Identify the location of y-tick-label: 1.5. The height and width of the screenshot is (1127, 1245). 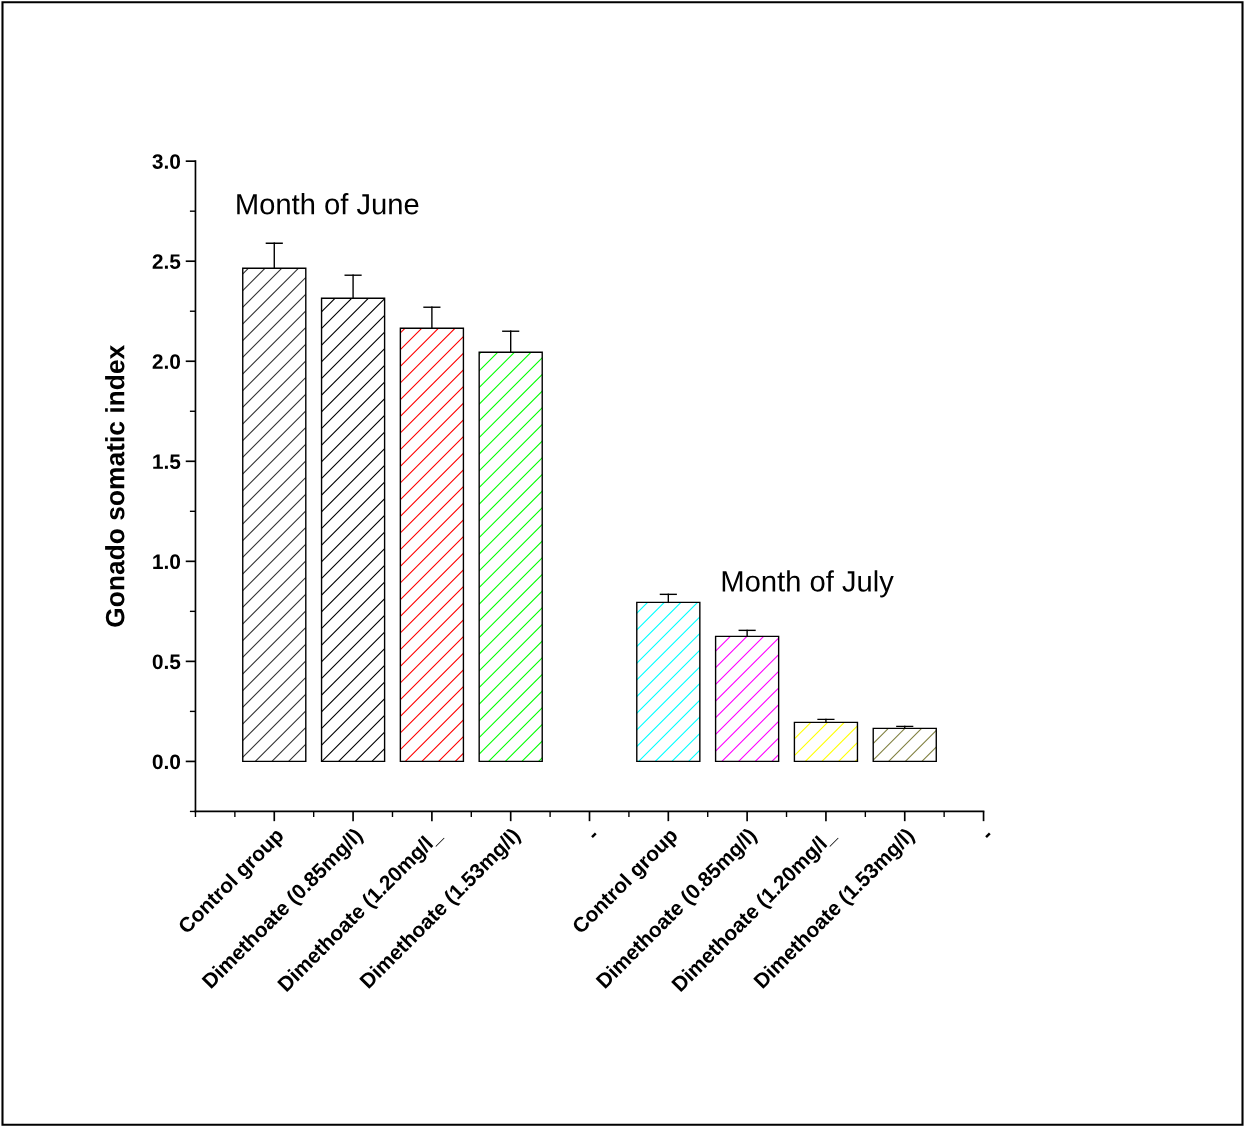
(167, 462).